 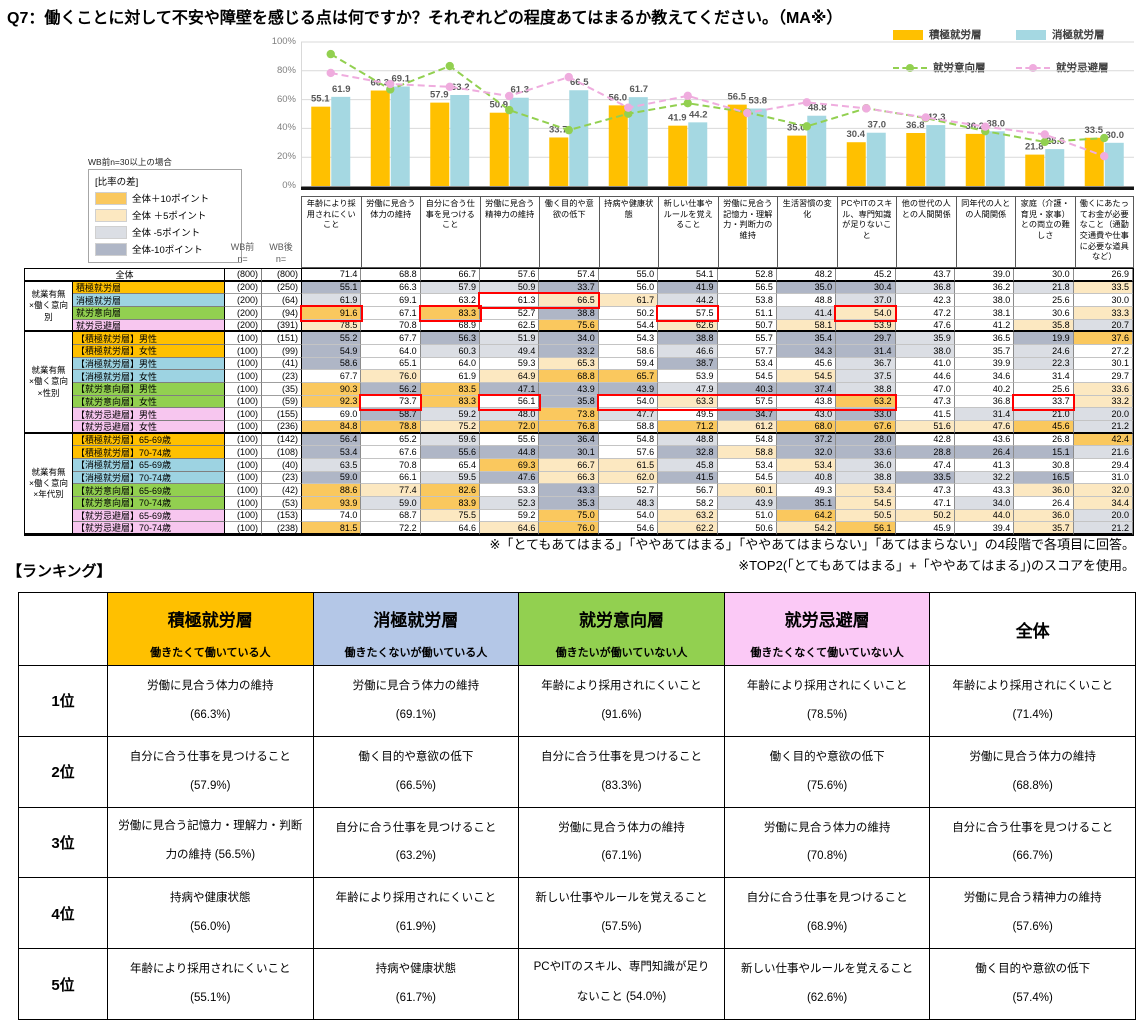 What do you see at coordinates (416, 827) in the screenshot?
I see `ranking-item-name: 自分に合う仕事を見つけること` at bounding box center [416, 827].